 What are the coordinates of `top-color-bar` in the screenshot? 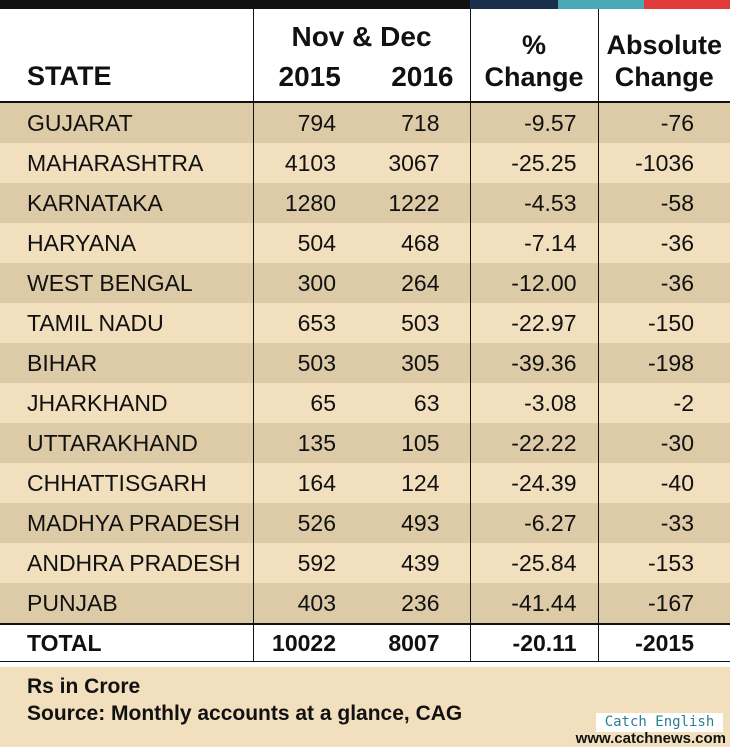 It's located at (365, 4).